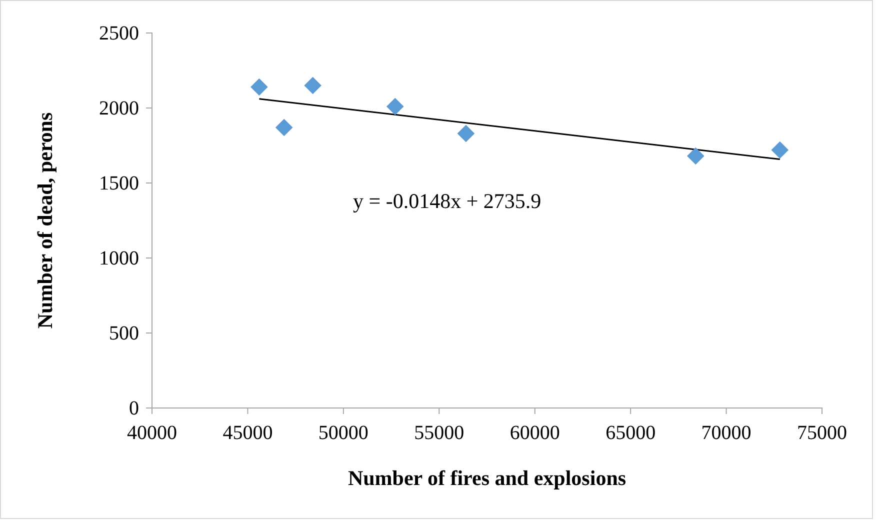 The width and height of the screenshot is (880, 524). What do you see at coordinates (119, 183) in the screenshot?
I see `y-tick-label: 1500` at bounding box center [119, 183].